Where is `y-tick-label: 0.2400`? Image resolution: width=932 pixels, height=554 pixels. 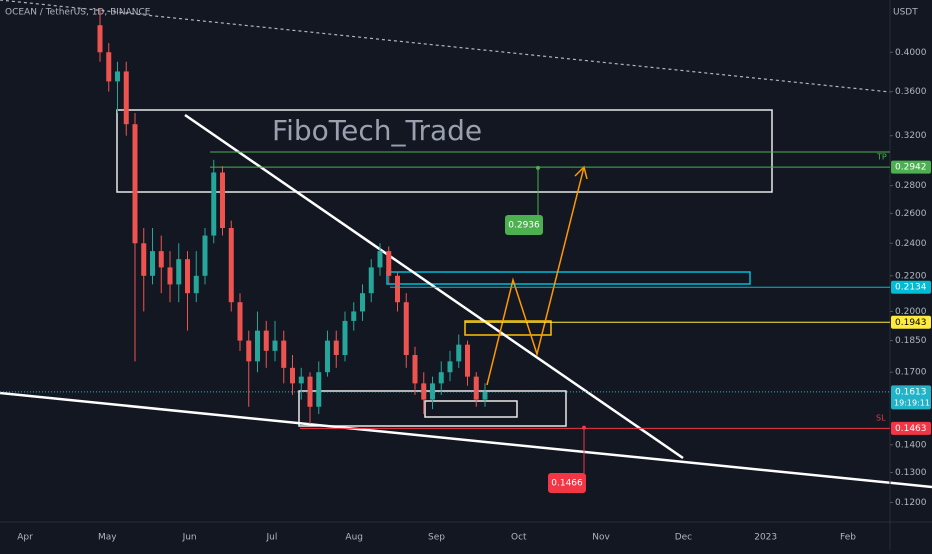
y-tick-label: 0.2400 is located at coordinates (911, 244).